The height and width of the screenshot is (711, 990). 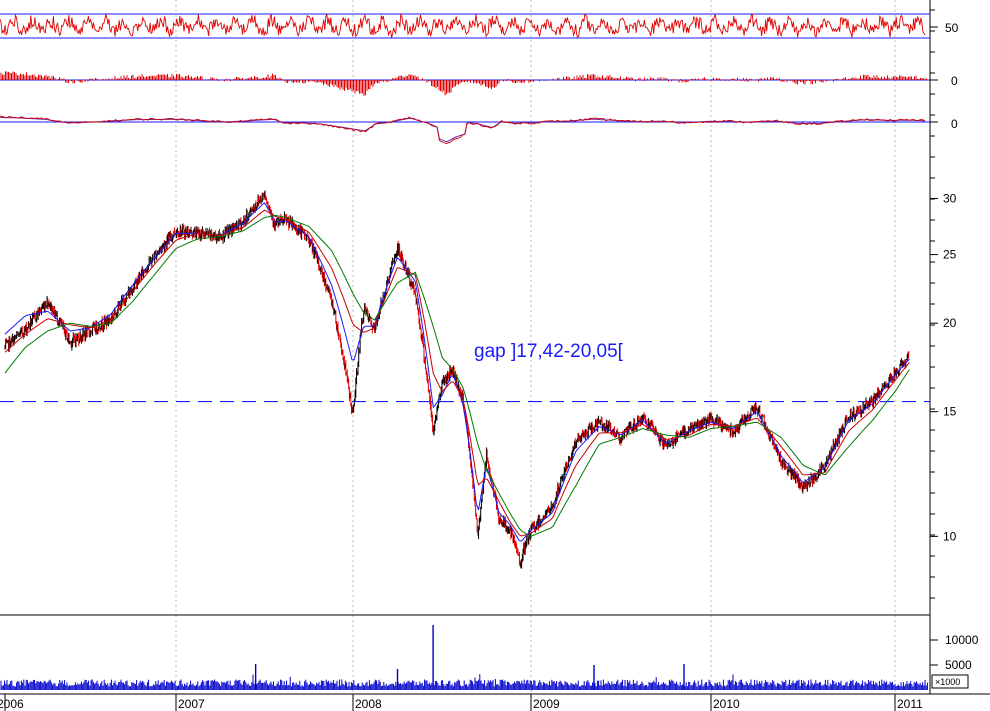 I want to click on indicator-1-series, so click(x=463, y=25).